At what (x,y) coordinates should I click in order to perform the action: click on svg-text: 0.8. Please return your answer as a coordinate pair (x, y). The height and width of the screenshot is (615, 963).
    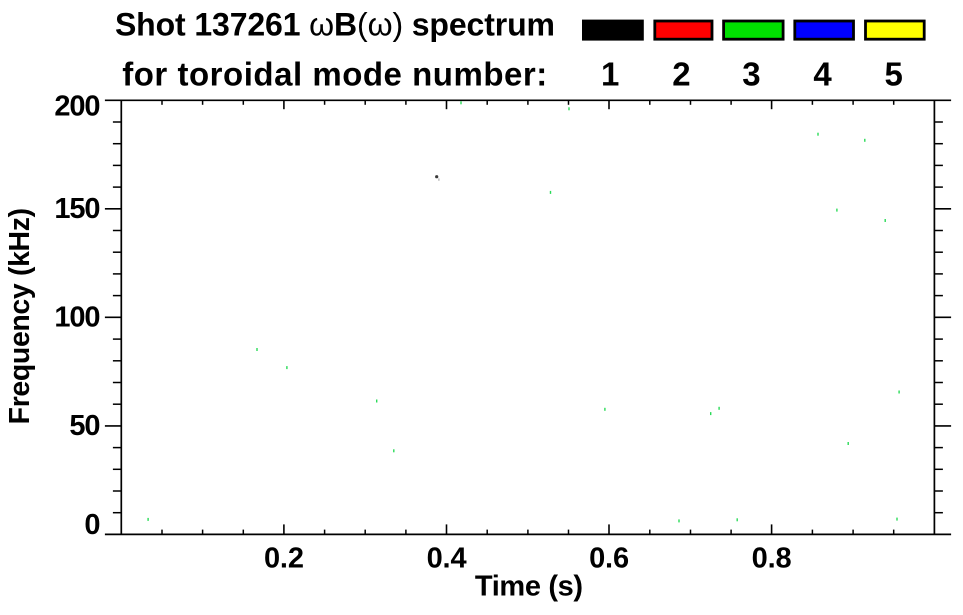
    Looking at the image, I should click on (772, 559).